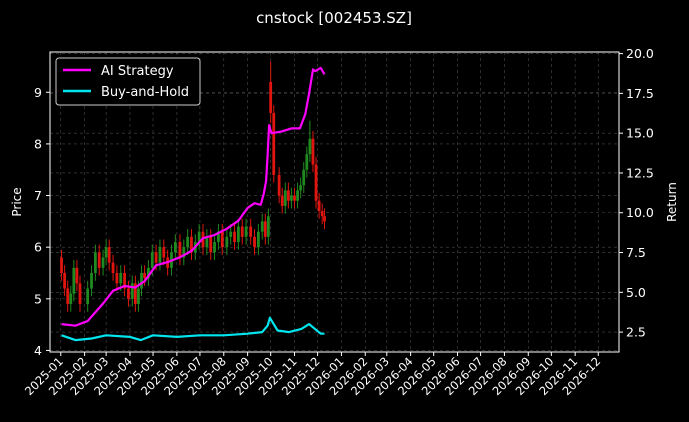 Image resolution: width=689 pixels, height=422 pixels. I want to click on y-axis-label-right: Return, so click(672, 202).